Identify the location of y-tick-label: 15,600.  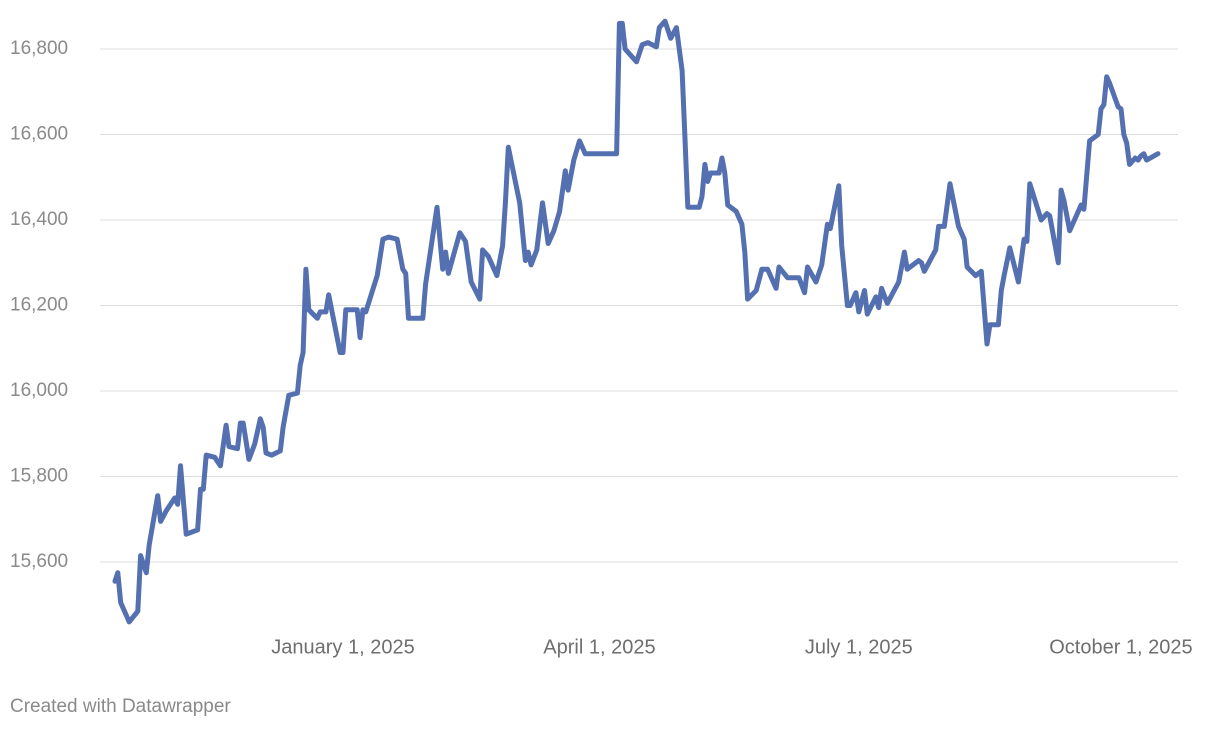
(39, 561).